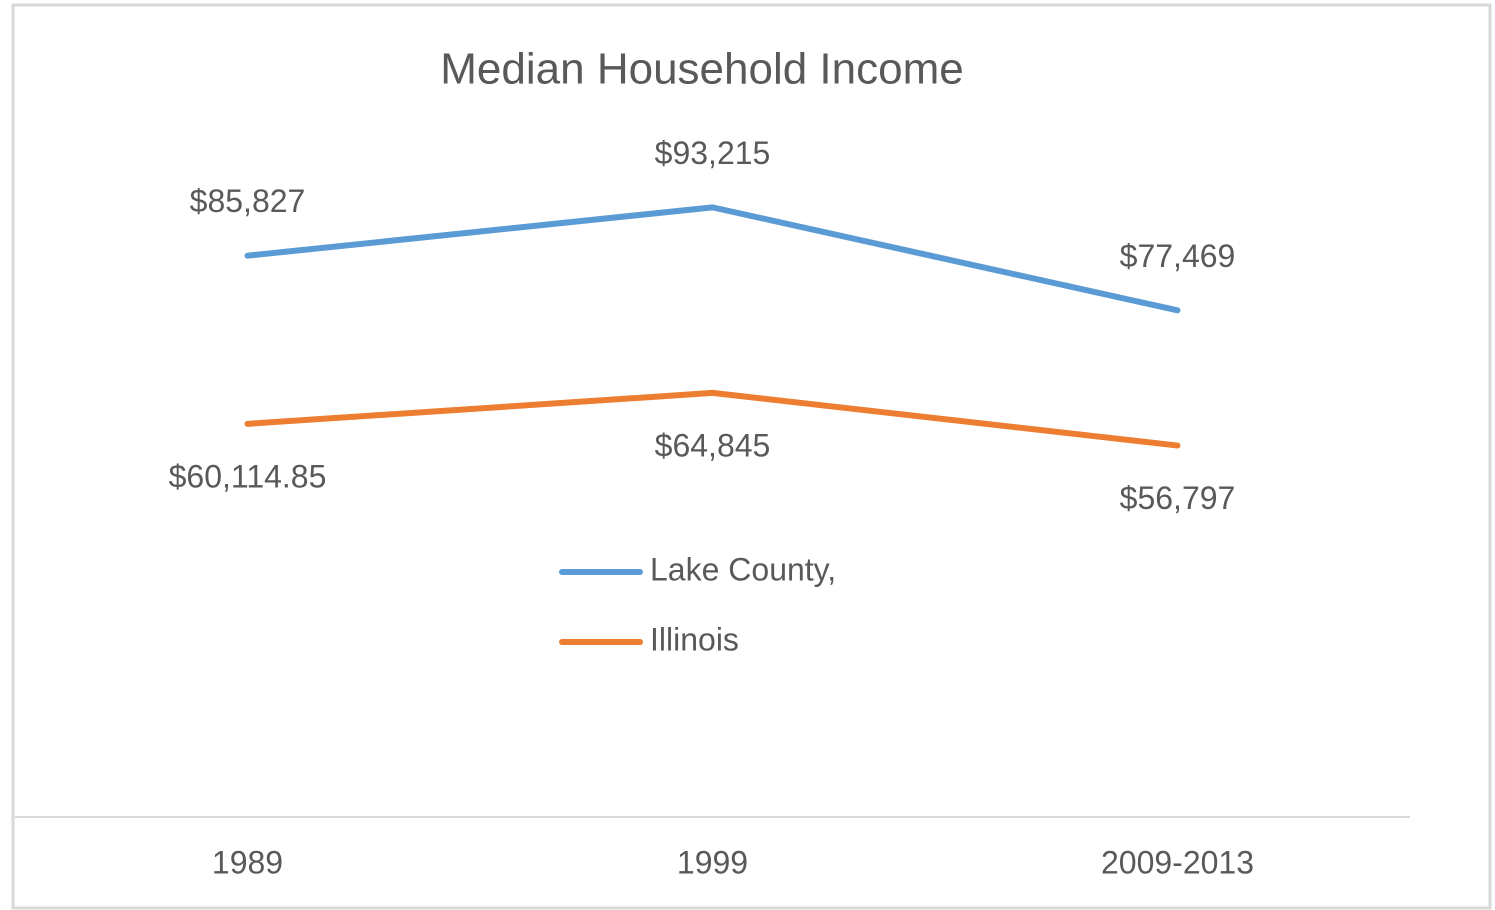  I want to click on chart-title: Median Household Income, so click(701, 69).